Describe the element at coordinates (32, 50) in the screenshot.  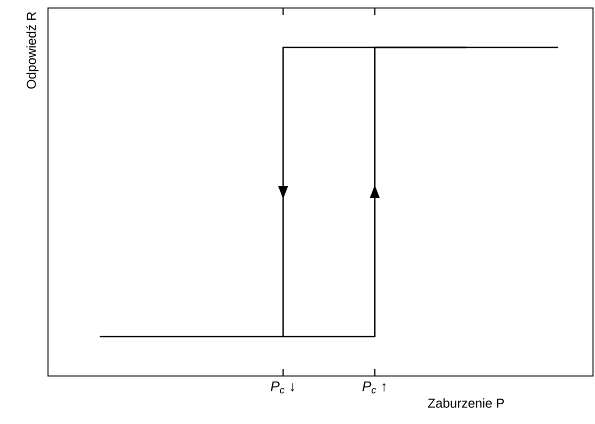
I see `y-axis-title: Odpowiedź R` at that location.